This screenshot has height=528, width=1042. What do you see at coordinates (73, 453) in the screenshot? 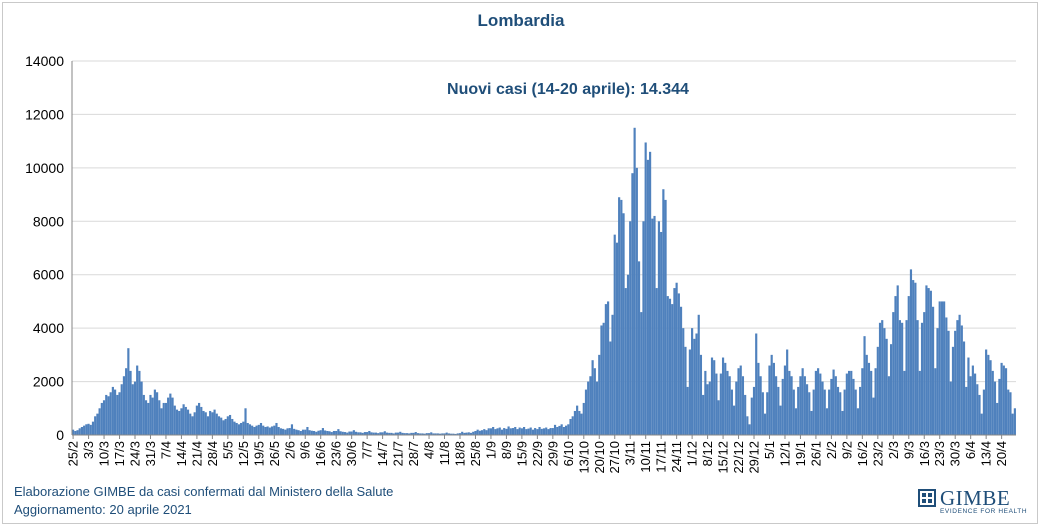
I see `x-tick-label: 25/2` at bounding box center [73, 453].